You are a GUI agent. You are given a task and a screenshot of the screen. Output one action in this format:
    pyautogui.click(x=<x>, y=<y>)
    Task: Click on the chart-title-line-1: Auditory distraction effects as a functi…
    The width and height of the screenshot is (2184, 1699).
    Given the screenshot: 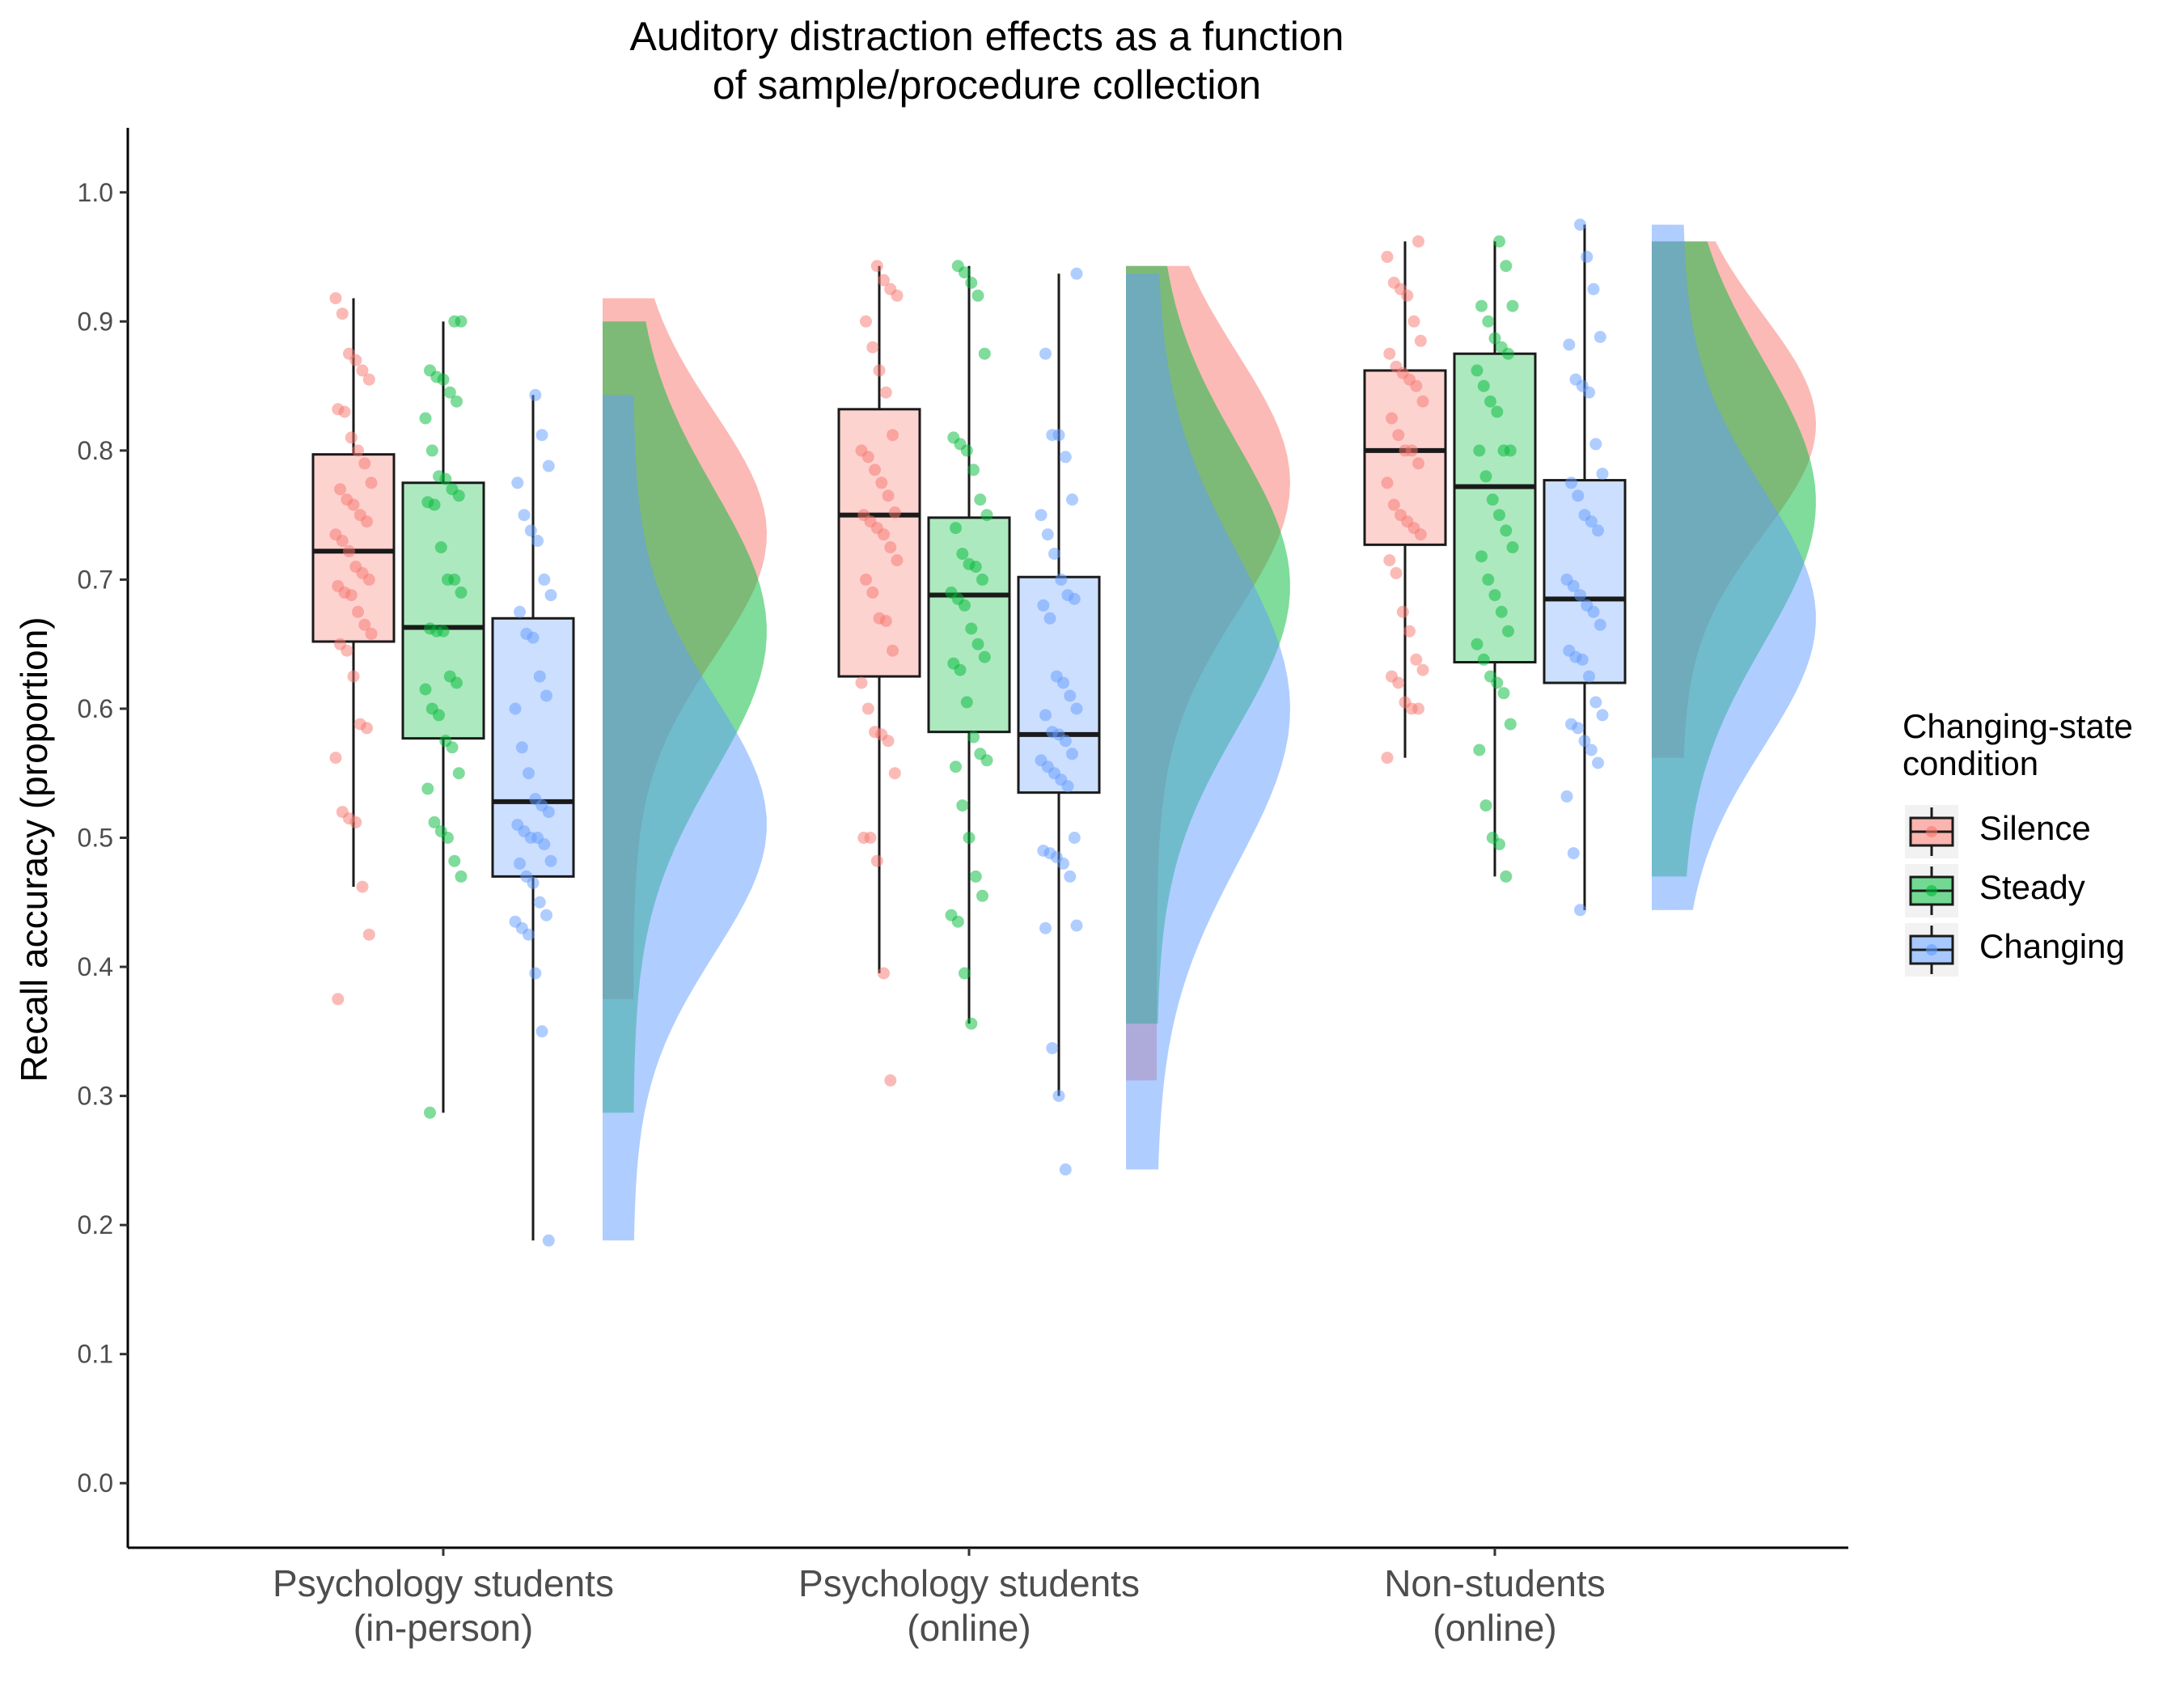 What is the action you would take?
    pyautogui.click(x=987, y=36)
    